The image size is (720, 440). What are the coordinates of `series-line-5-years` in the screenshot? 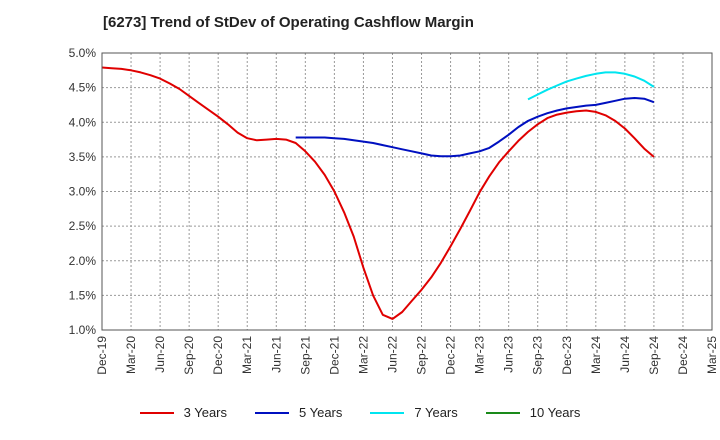 It's located at (475, 127).